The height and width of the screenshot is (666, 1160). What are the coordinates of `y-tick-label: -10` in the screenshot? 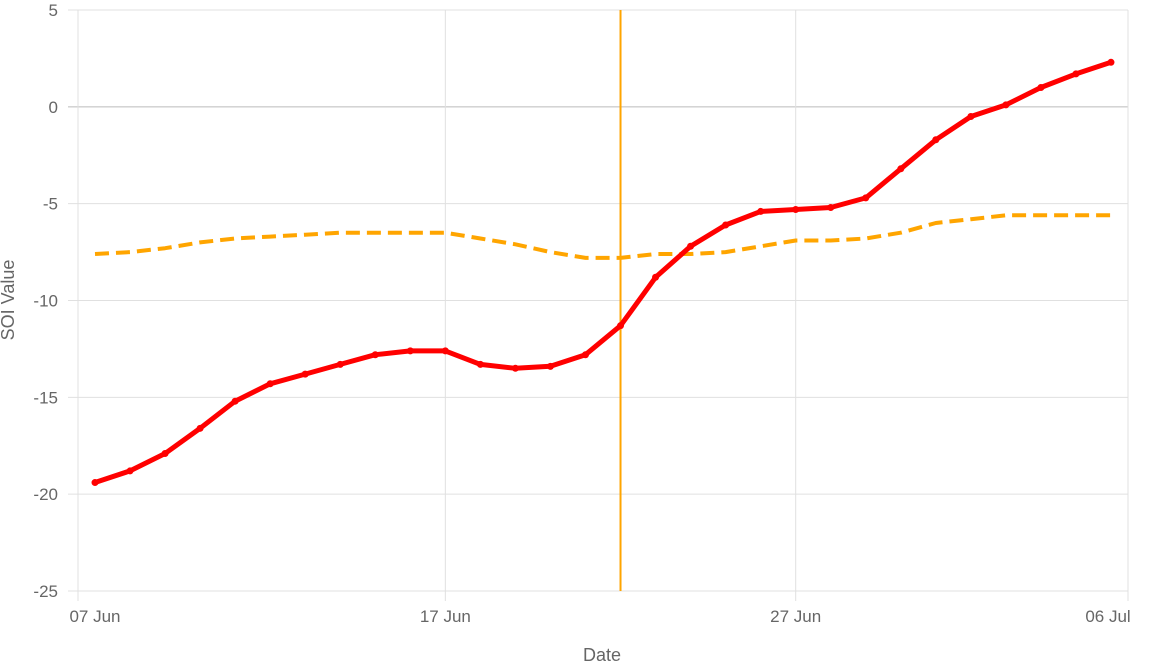 It's located at (45, 301).